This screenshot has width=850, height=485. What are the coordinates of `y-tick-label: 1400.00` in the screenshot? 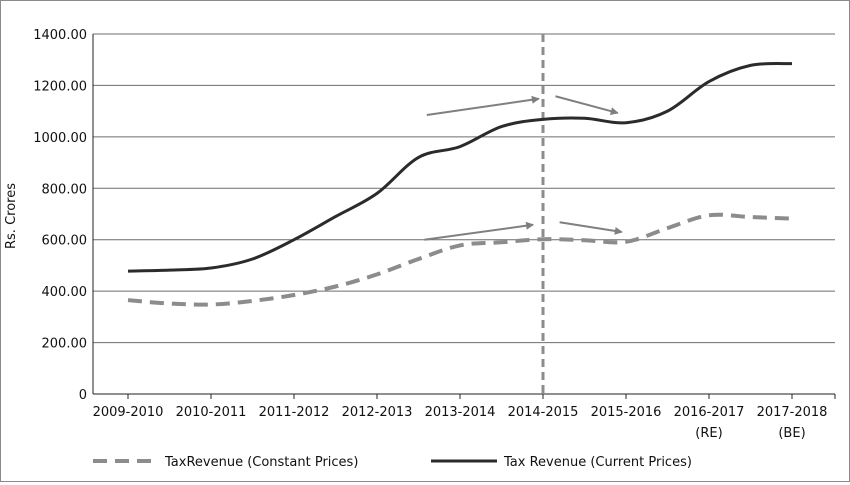 It's located at (60, 35).